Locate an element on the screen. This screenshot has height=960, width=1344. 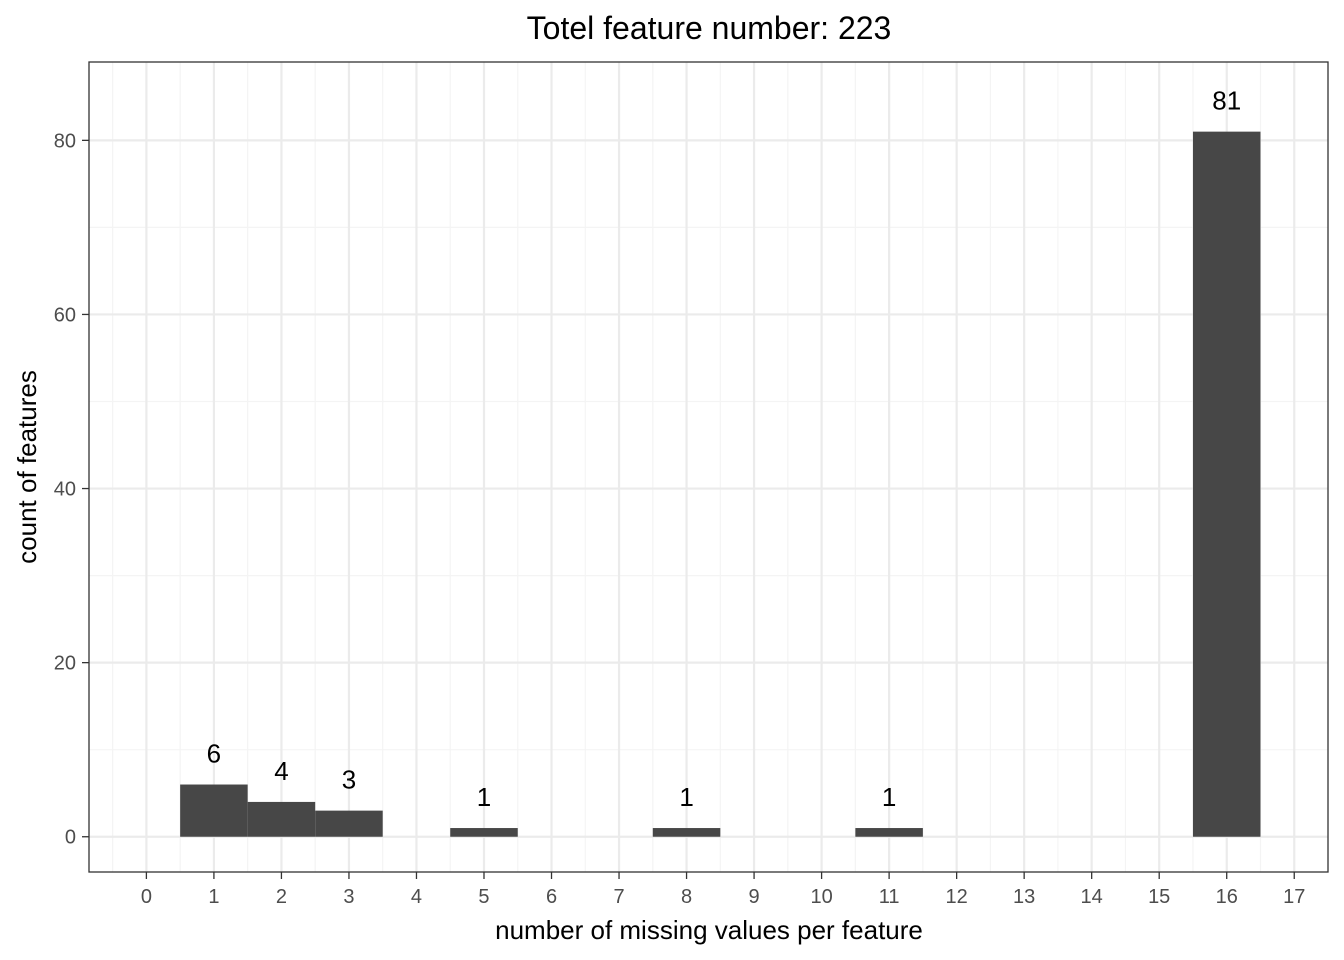
x-axis-ticks: 0 1 2 3 4 5 6 7 8 9 10 11 12 13 14 15 16 17 is located at coordinates (723, 890).